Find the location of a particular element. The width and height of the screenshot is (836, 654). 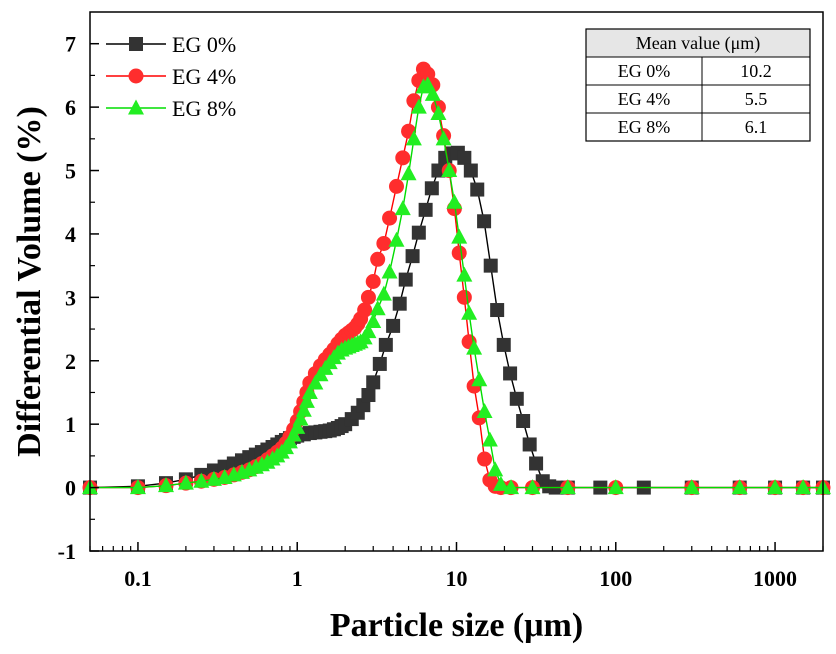

legend-item: EG 4% is located at coordinates (171, 76).